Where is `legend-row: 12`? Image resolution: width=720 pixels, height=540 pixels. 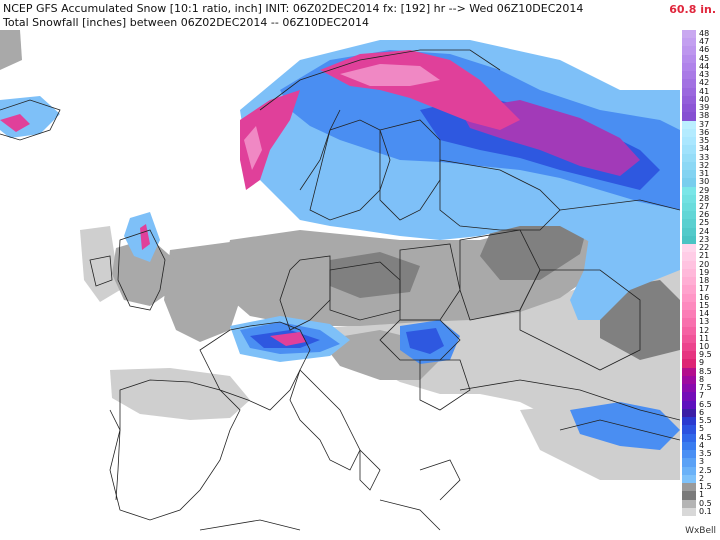 legend-row: 12 is located at coordinates (700, 330).